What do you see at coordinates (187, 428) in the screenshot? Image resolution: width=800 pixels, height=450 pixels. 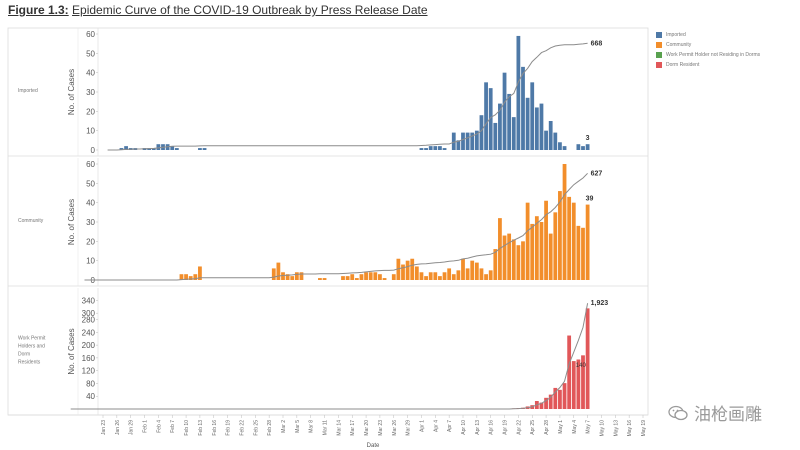 I see `x-tick-label: Feb 10` at bounding box center [187, 428].